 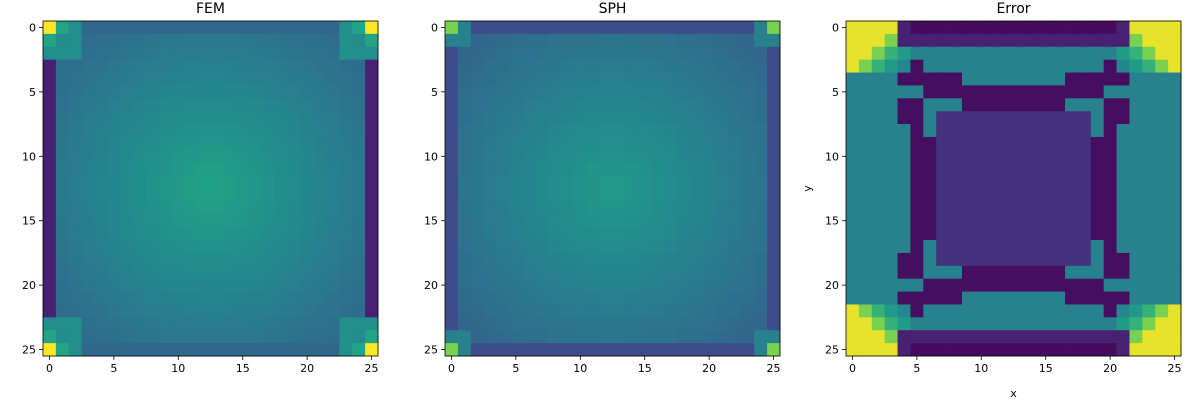 I want to click on y-tick-label: 15, so click(x=431, y=221).